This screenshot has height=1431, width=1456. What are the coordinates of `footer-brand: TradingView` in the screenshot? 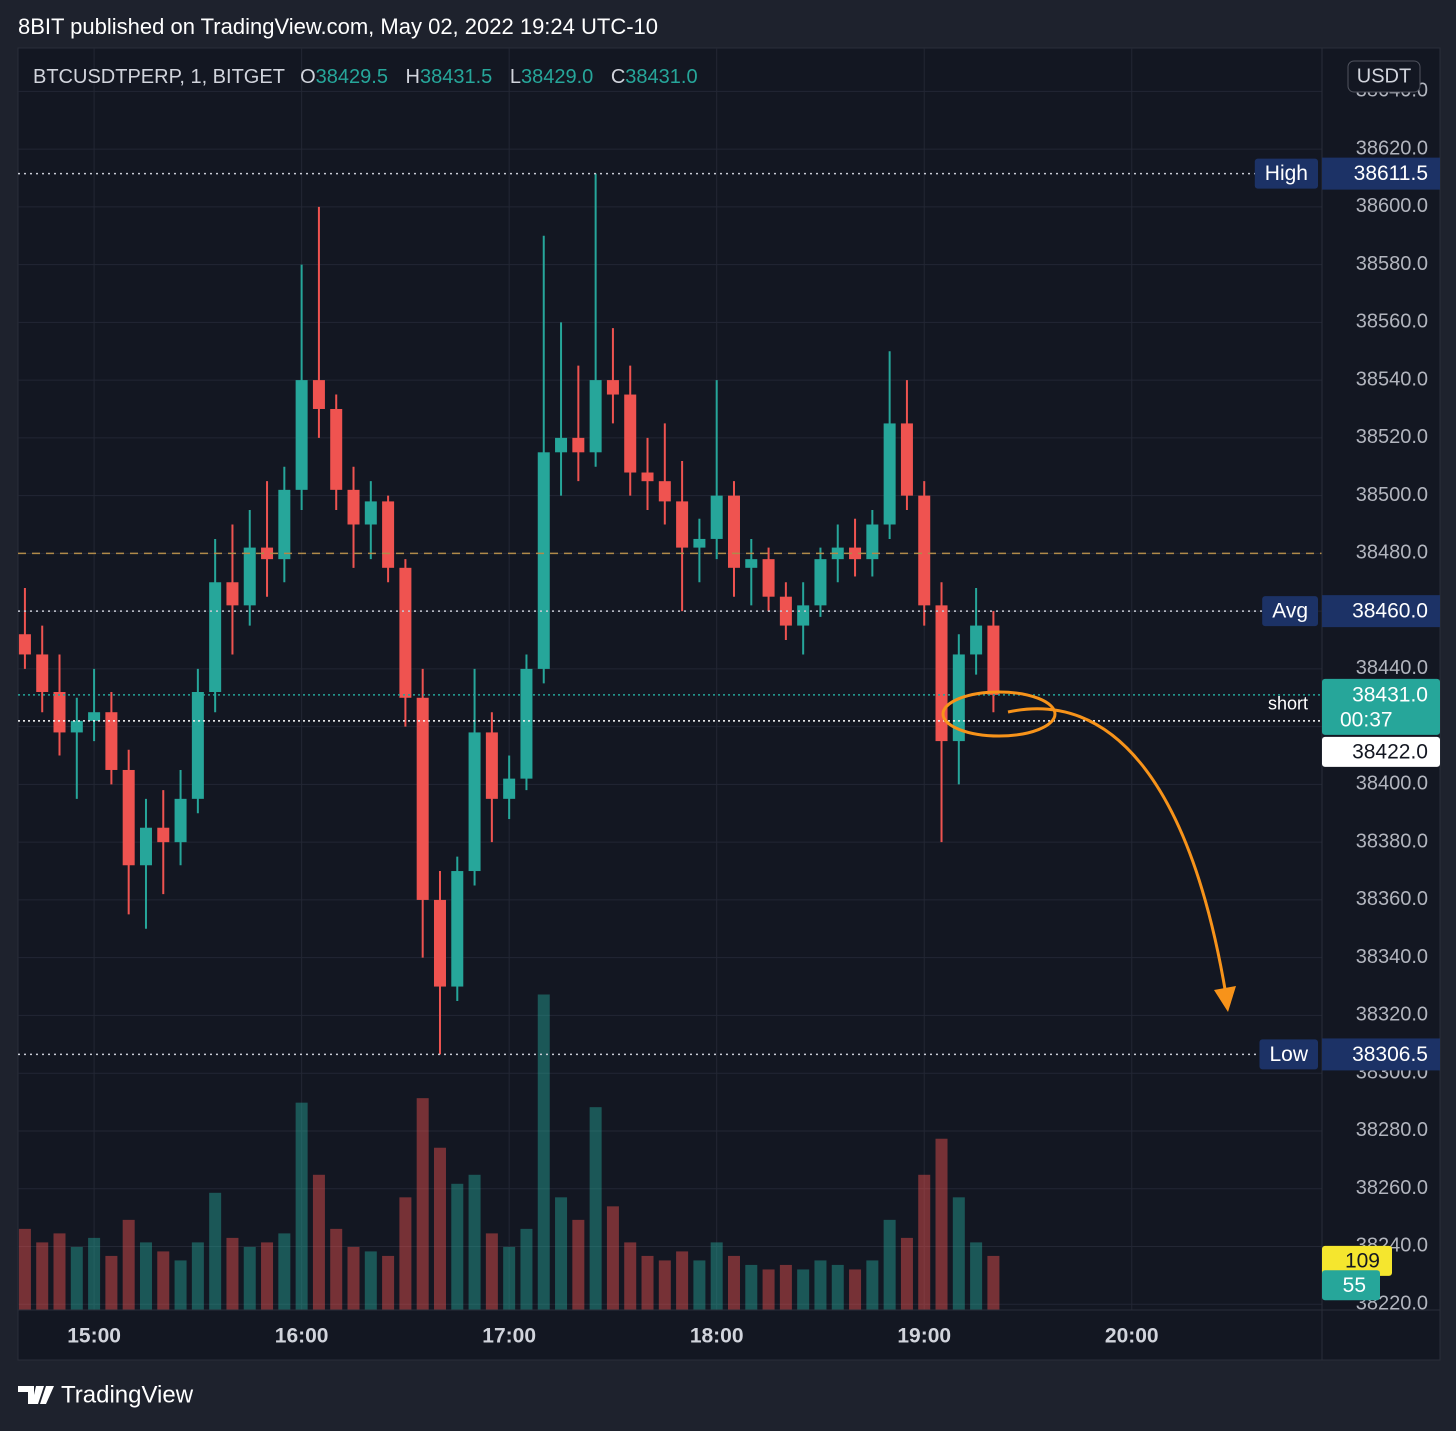 It's located at (127, 1394).